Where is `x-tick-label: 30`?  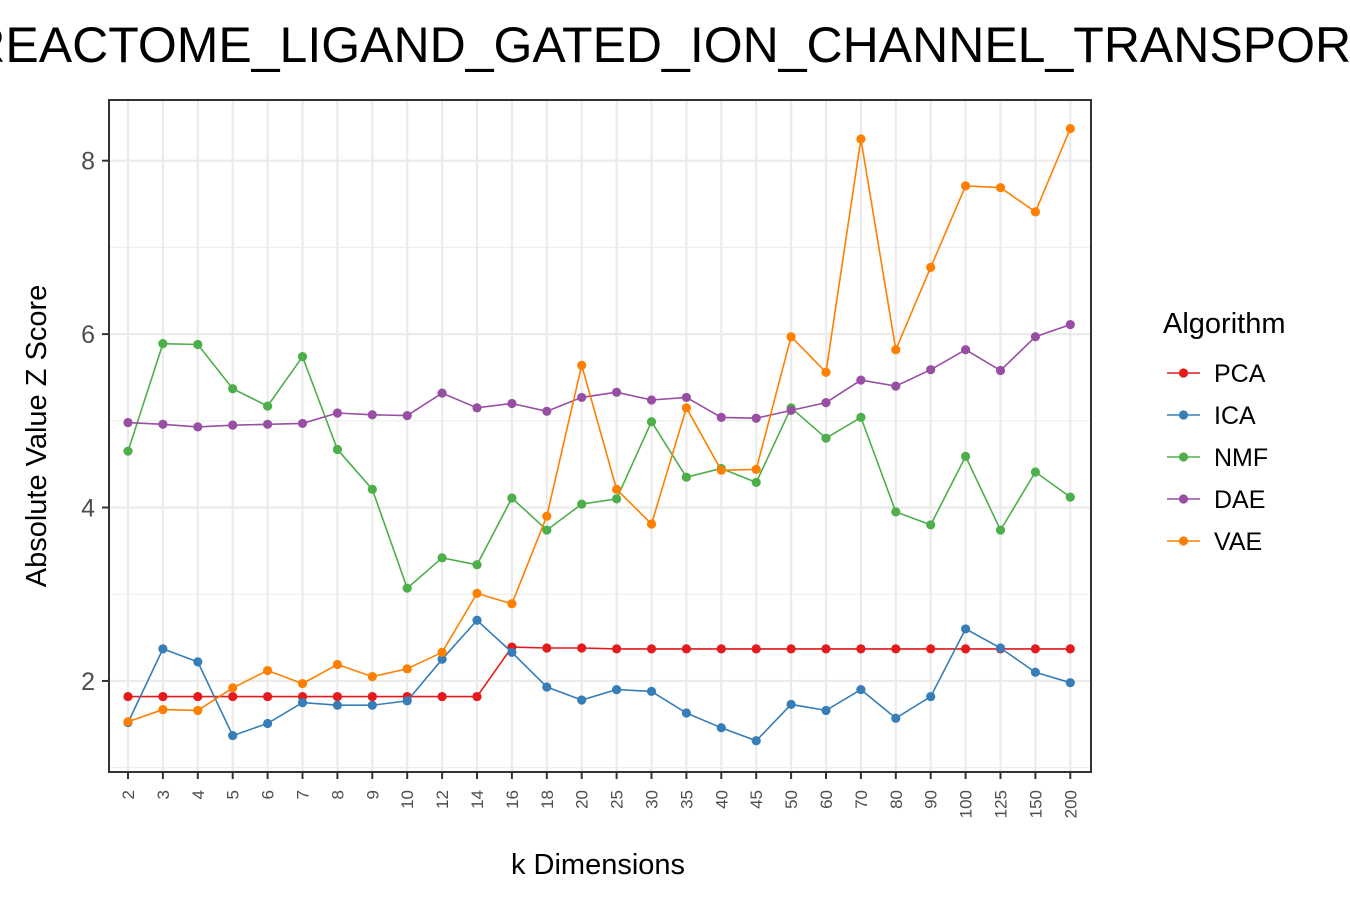
x-tick-label: 30 is located at coordinates (652, 799).